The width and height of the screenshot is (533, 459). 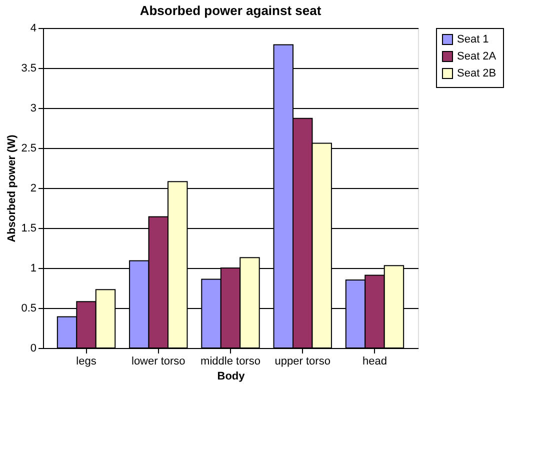 What do you see at coordinates (33, 348) in the screenshot?
I see `y-tick-label: 0` at bounding box center [33, 348].